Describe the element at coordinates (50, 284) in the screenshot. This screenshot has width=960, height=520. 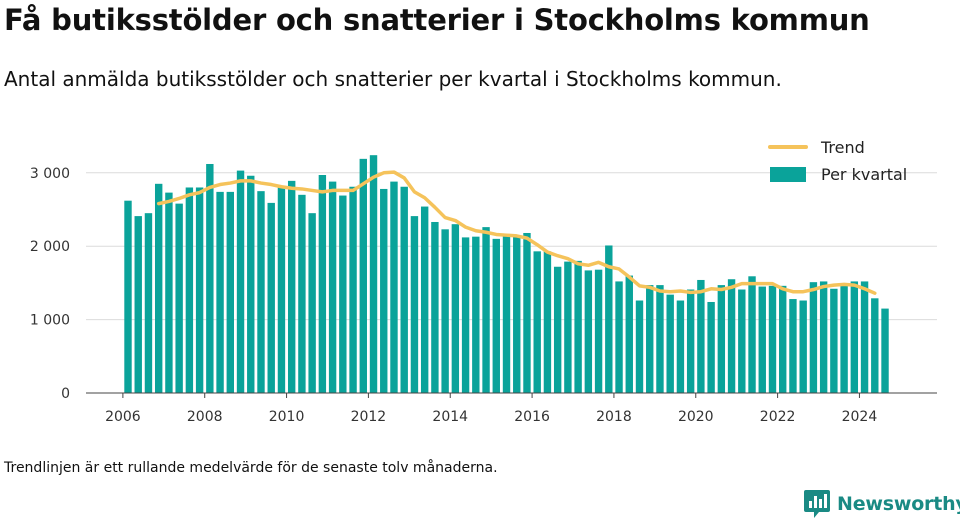
I see `y-axis-tick-labels: 0 1 000 2 000 3 000` at that location.